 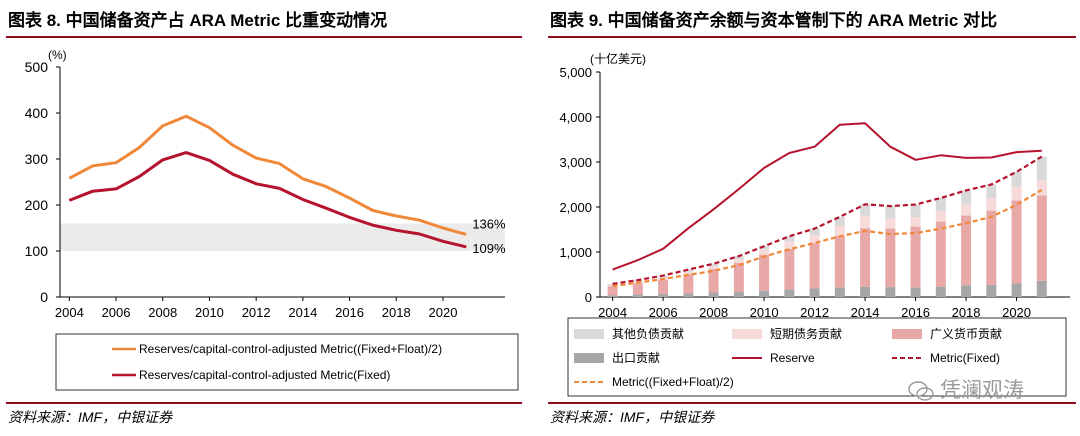 What do you see at coordinates (575, 207) in the screenshot?
I see `y-tick-label: 2,000` at bounding box center [575, 207].